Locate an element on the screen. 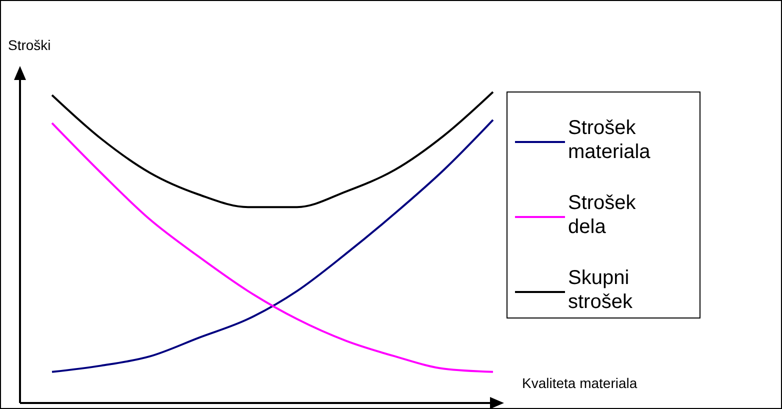 The height and width of the screenshot is (409, 782). legend-label: Skupni strošek is located at coordinates (601, 290).